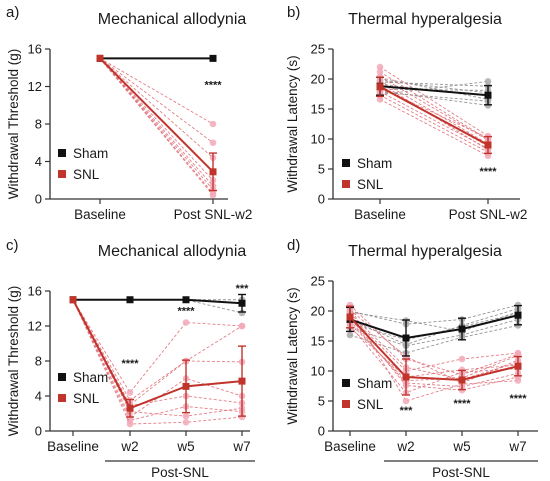 Image resolution: width=550 pixels, height=481 pixels. What do you see at coordinates (241, 446) in the screenshot?
I see `x-tick-label: w7` at bounding box center [241, 446].